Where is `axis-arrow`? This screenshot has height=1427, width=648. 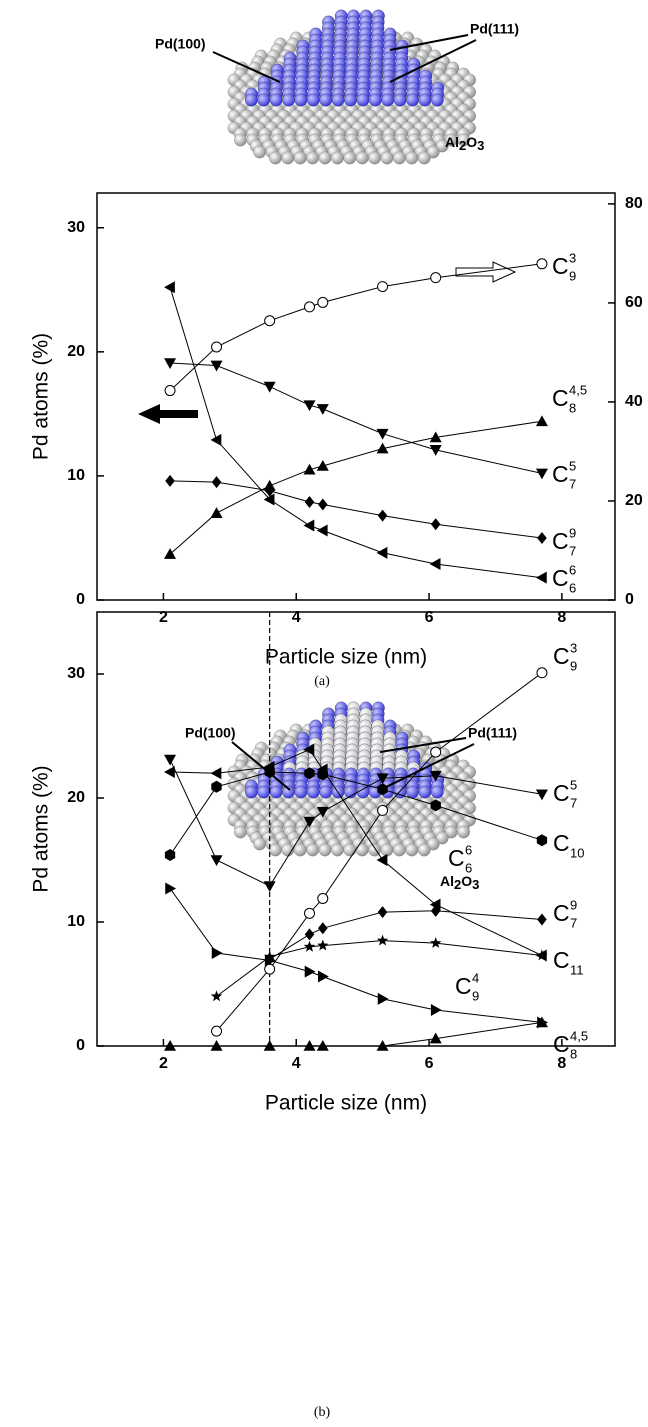 axis-arrow is located at coordinates (486, 272).